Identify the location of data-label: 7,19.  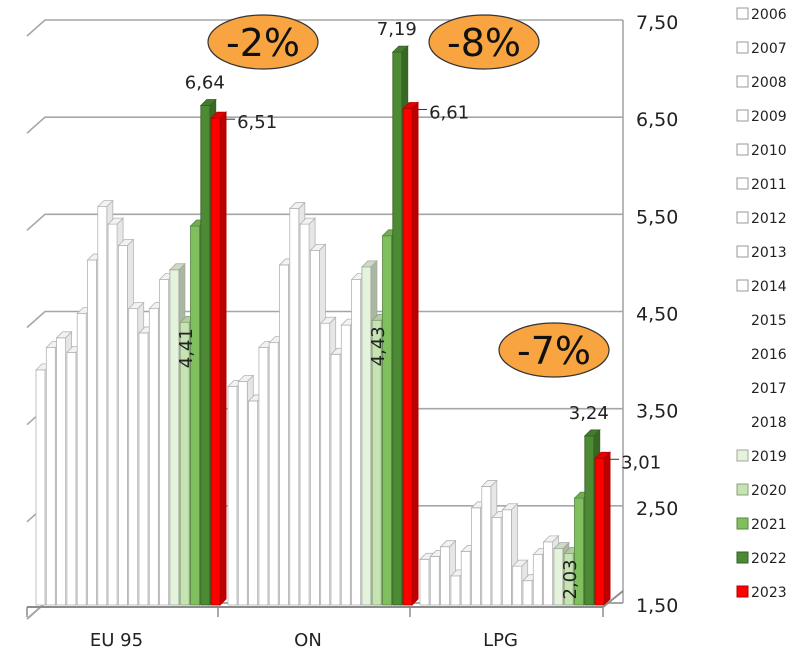
(397, 29).